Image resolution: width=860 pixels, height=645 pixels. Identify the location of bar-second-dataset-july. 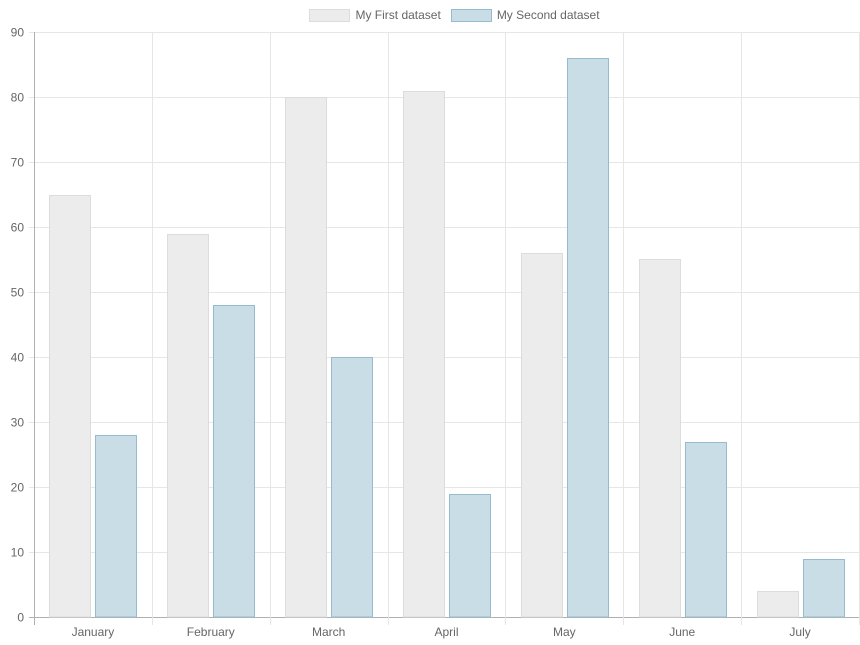
(824, 588).